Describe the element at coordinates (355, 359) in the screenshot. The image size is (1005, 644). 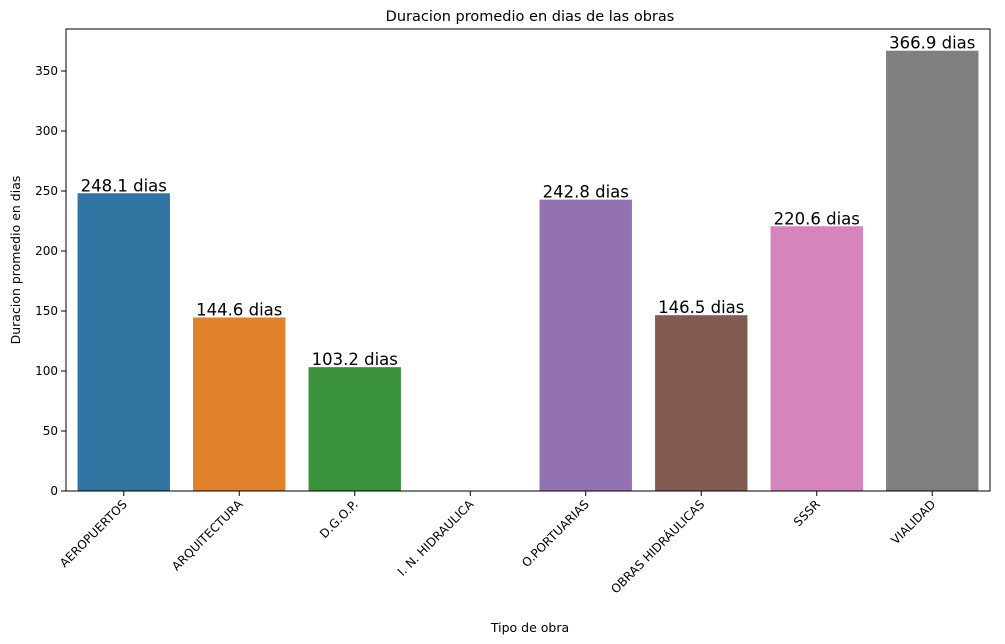
I see `data-label: 103.2 dias` at that location.